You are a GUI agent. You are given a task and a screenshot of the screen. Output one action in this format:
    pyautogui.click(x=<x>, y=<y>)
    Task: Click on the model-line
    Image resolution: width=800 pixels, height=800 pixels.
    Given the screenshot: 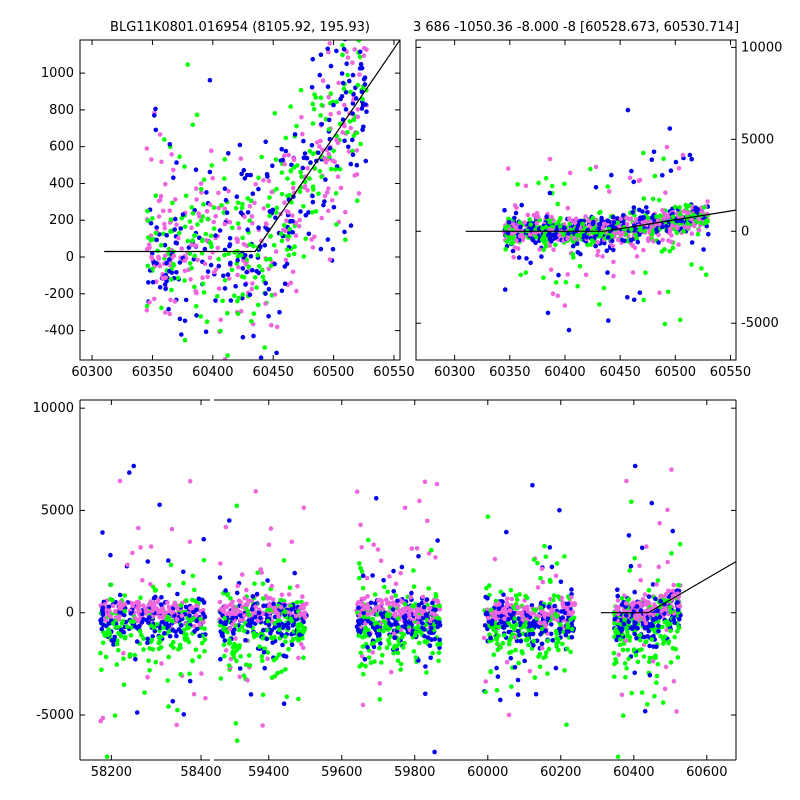 What is the action you would take?
    pyautogui.click(x=252, y=146)
    